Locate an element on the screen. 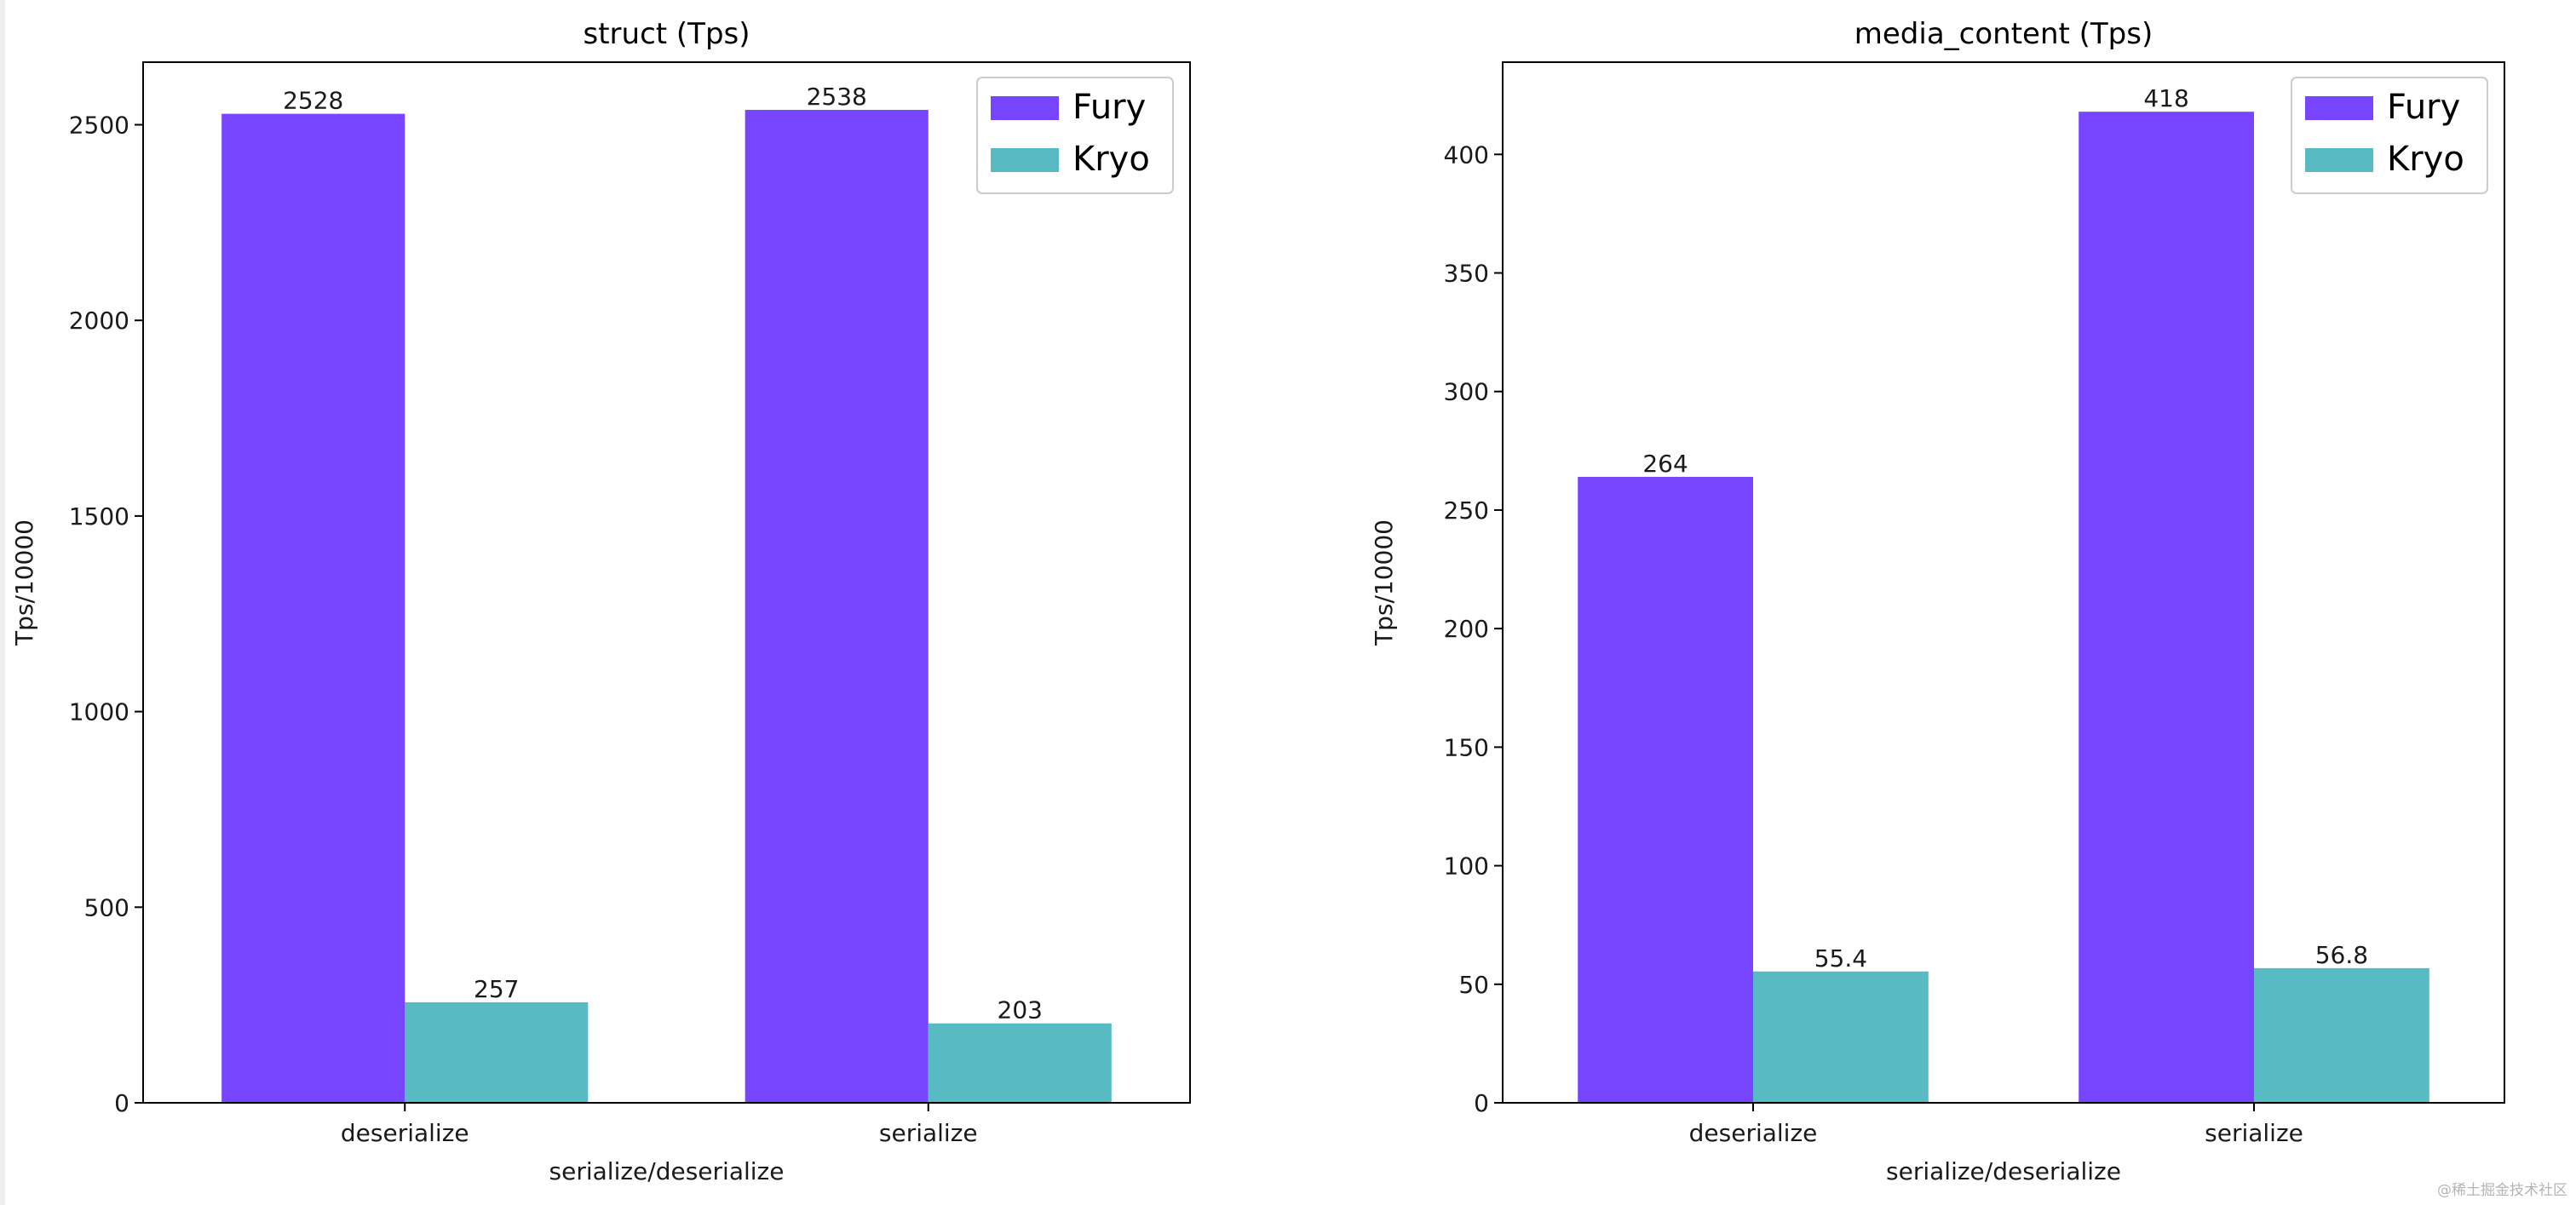  data-label-fury-deserialize: 264 is located at coordinates (1665, 464).